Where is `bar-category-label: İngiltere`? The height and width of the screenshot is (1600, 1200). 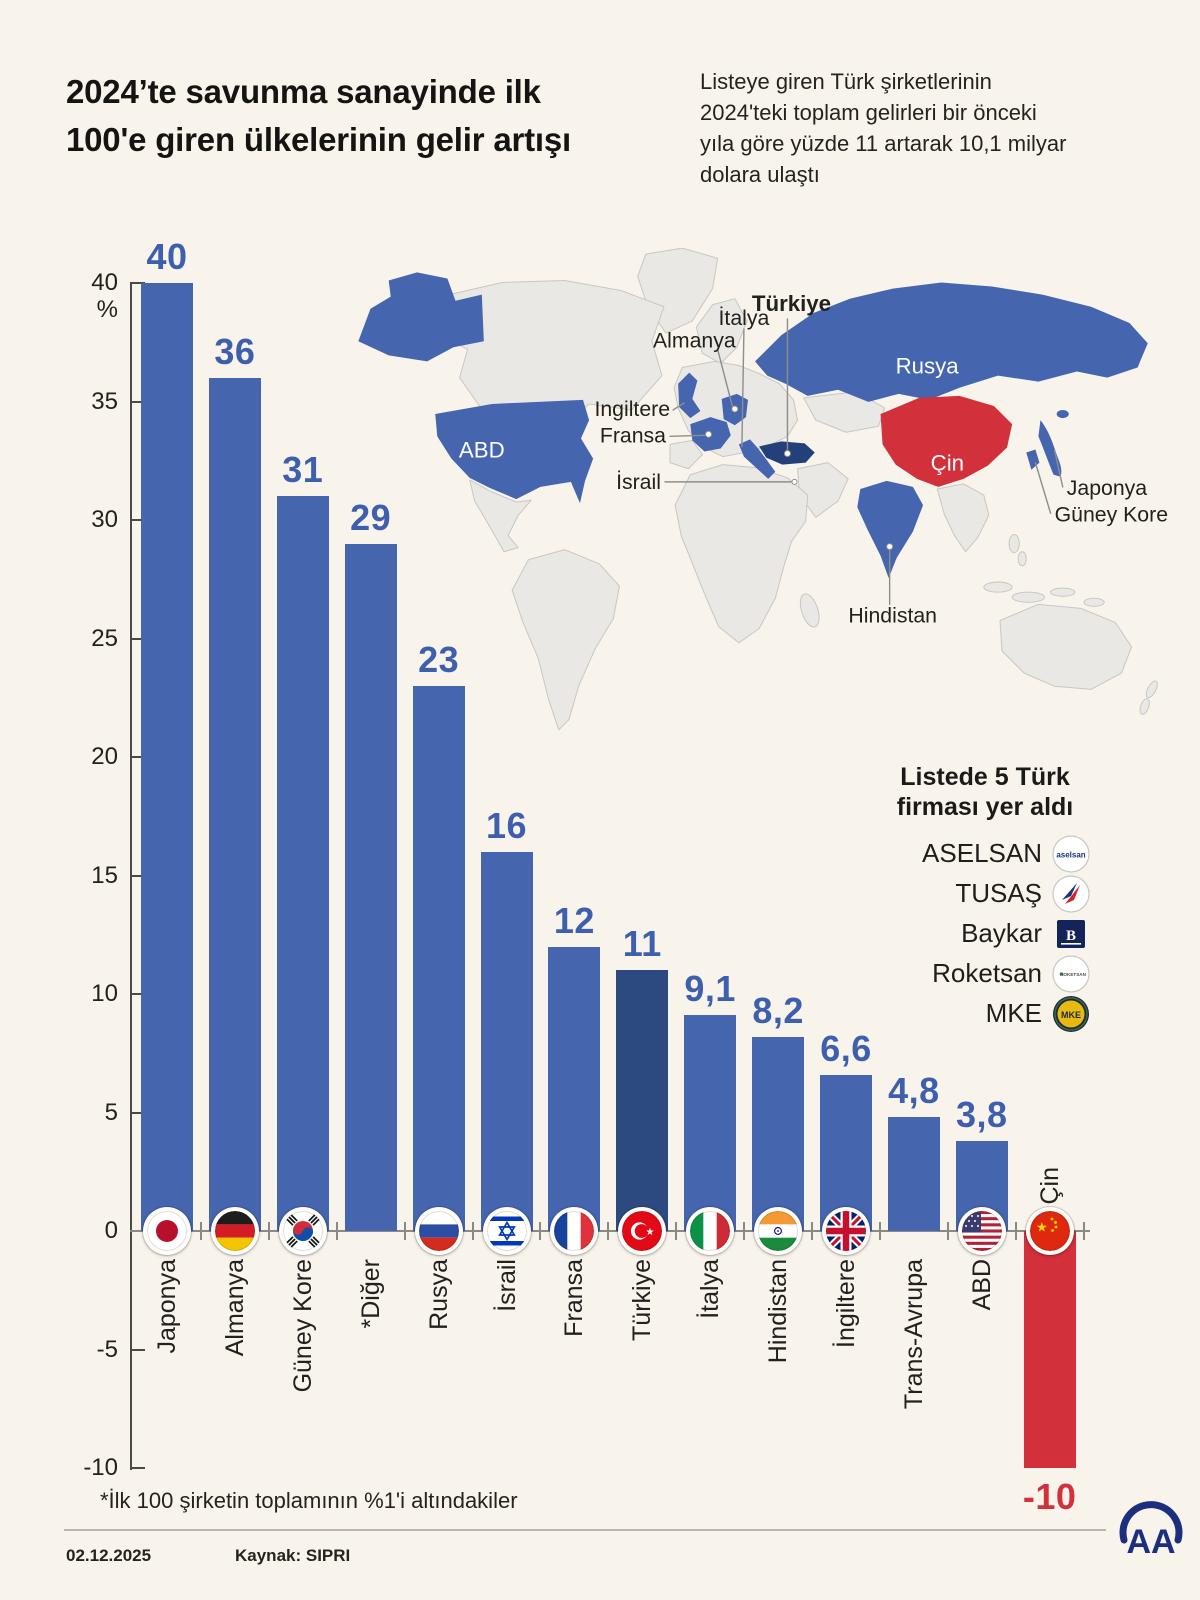
bar-category-label: İngiltere is located at coordinates (846, 1303).